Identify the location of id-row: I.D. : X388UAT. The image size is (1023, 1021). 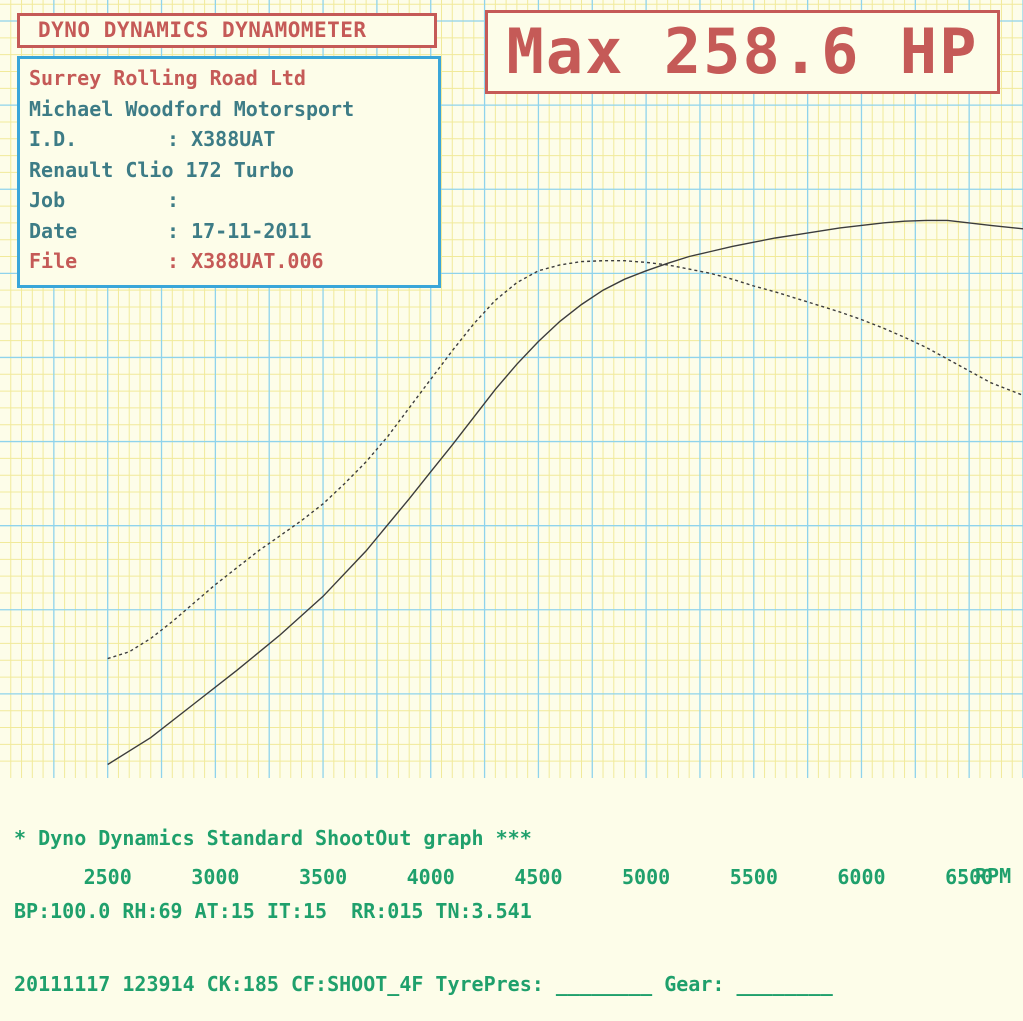
(233, 139).